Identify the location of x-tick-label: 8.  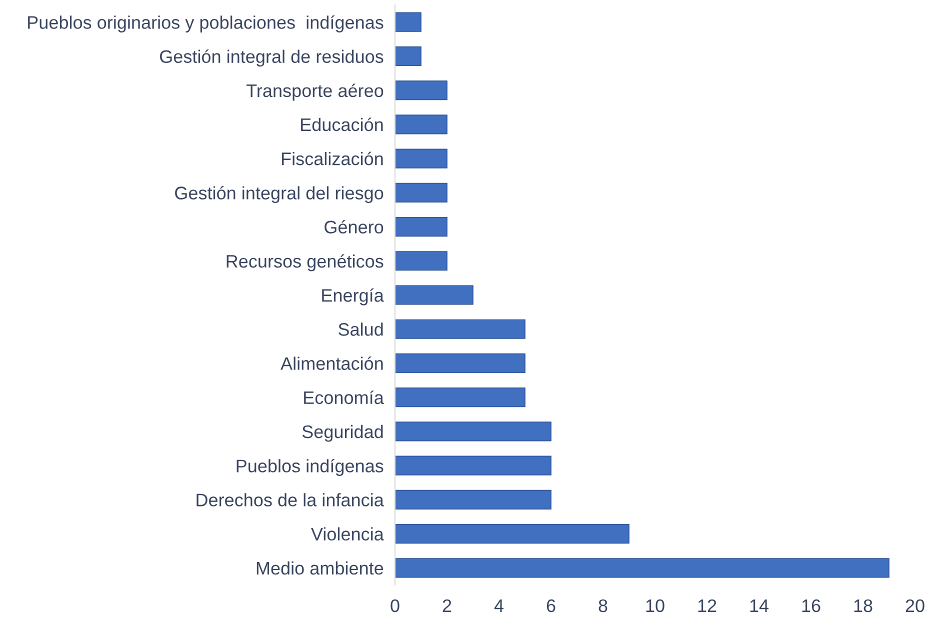
(603, 605).